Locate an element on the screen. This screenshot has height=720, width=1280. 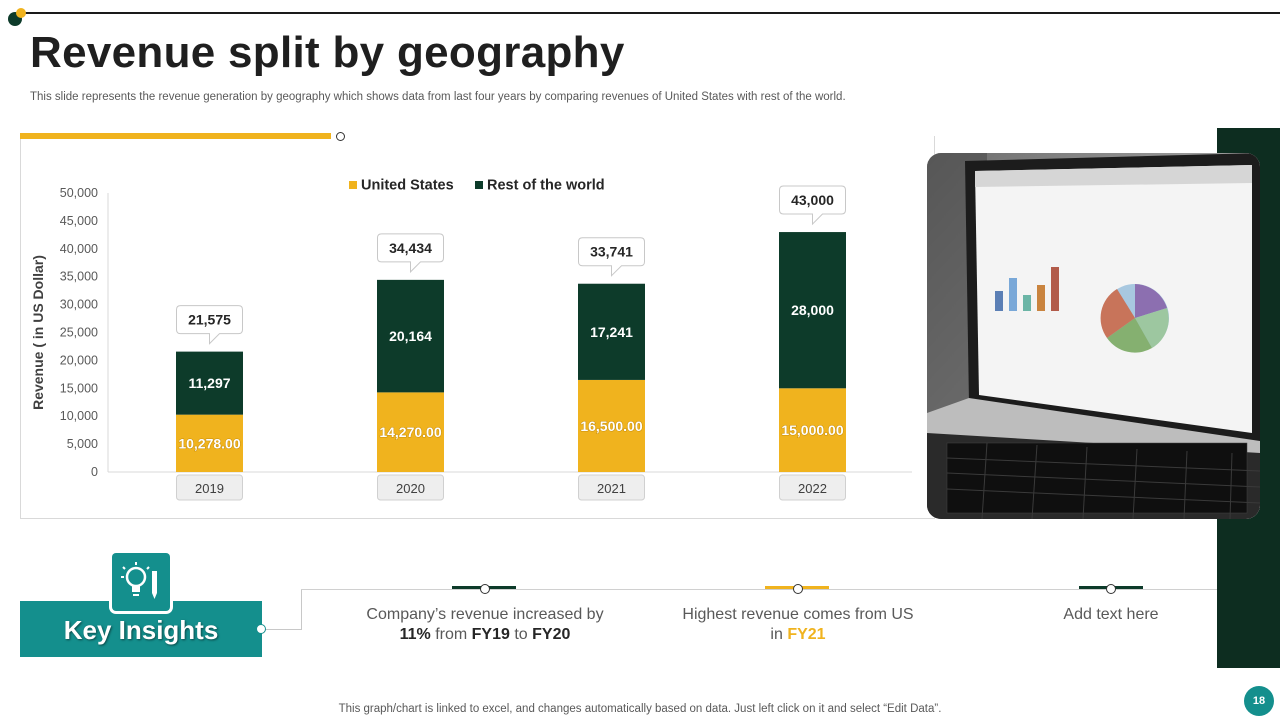
data-label: 16,500.00 is located at coordinates (611, 426).